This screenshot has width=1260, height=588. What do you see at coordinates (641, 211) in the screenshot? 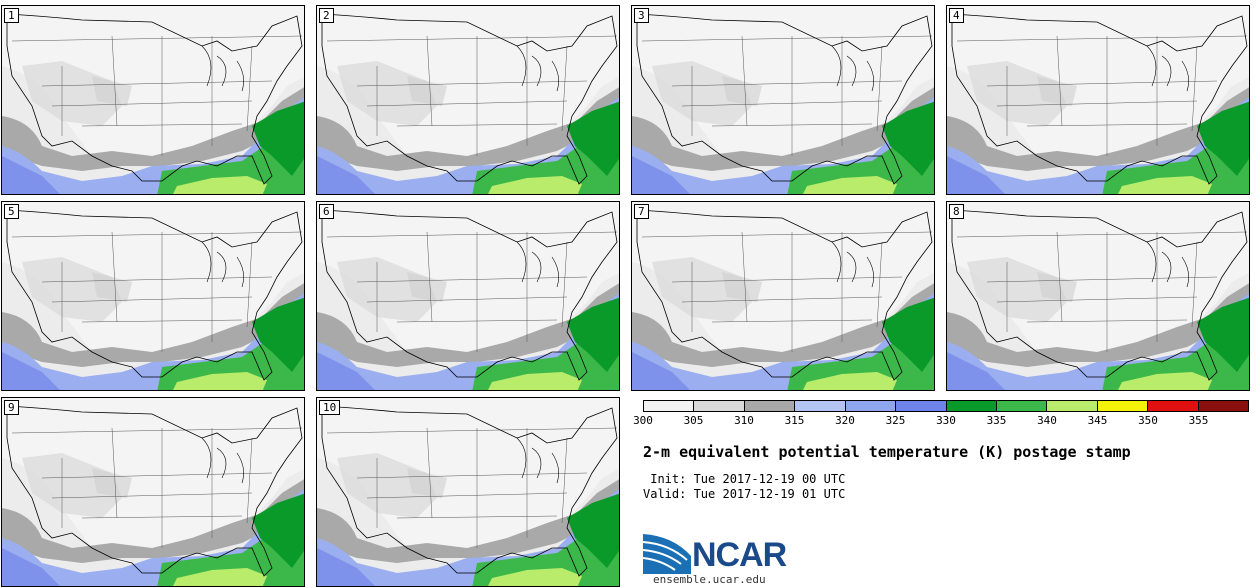
I see `panel-number-label: 7` at bounding box center [641, 211].